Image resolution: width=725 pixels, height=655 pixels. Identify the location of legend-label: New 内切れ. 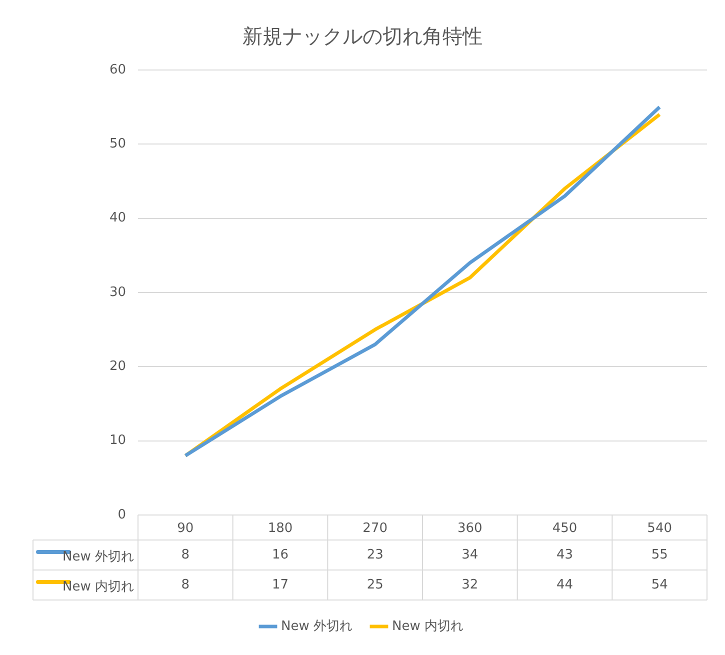
(428, 626).